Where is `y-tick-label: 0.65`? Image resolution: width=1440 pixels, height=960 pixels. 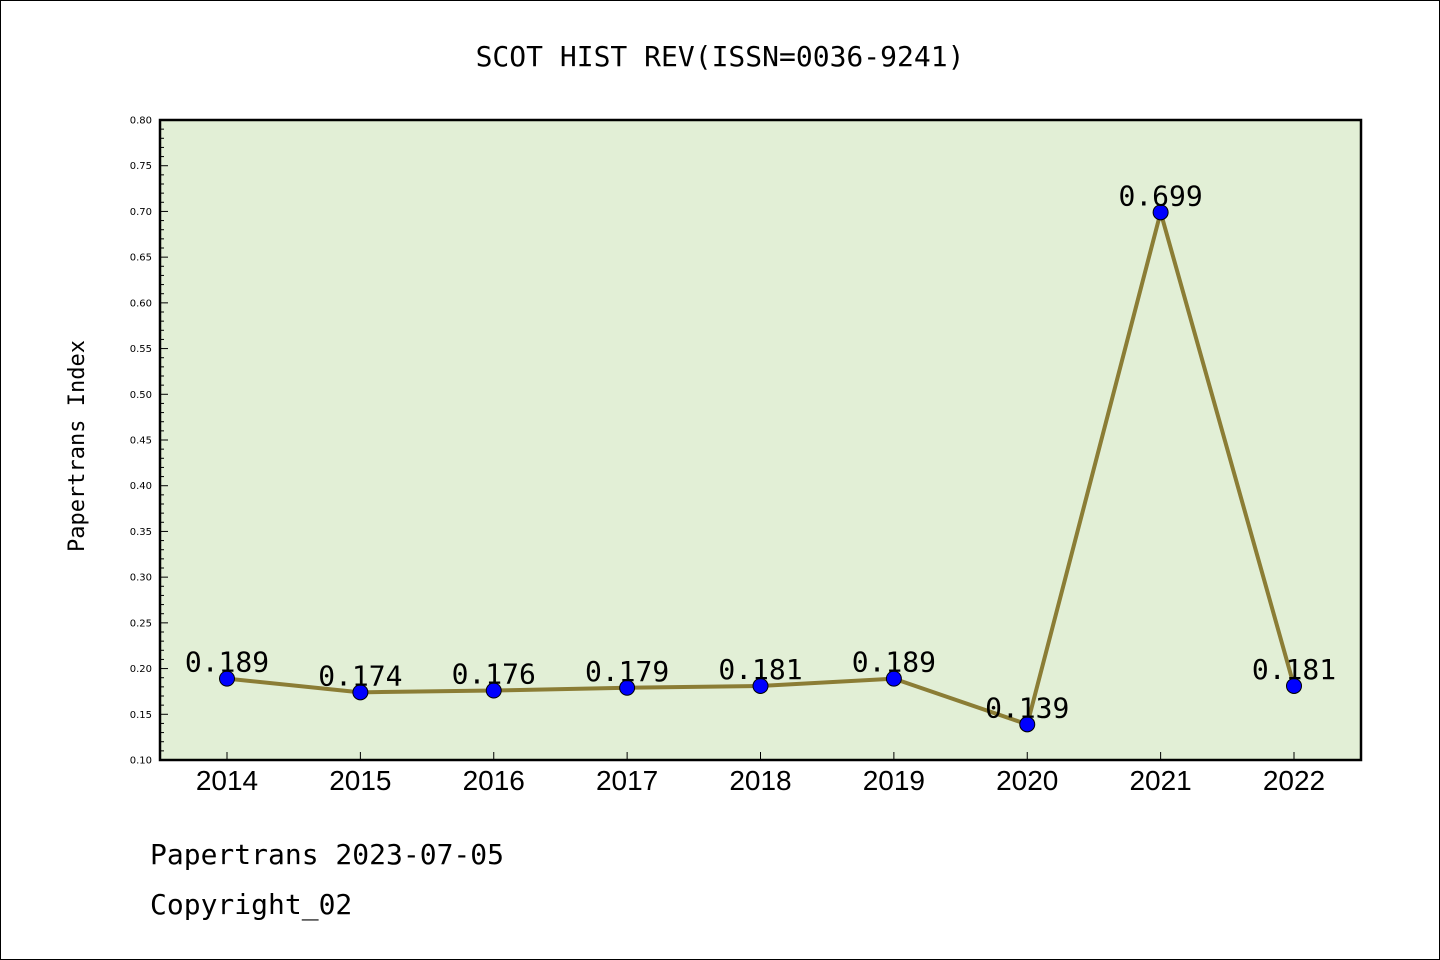 y-tick-label: 0.65 is located at coordinates (141, 258).